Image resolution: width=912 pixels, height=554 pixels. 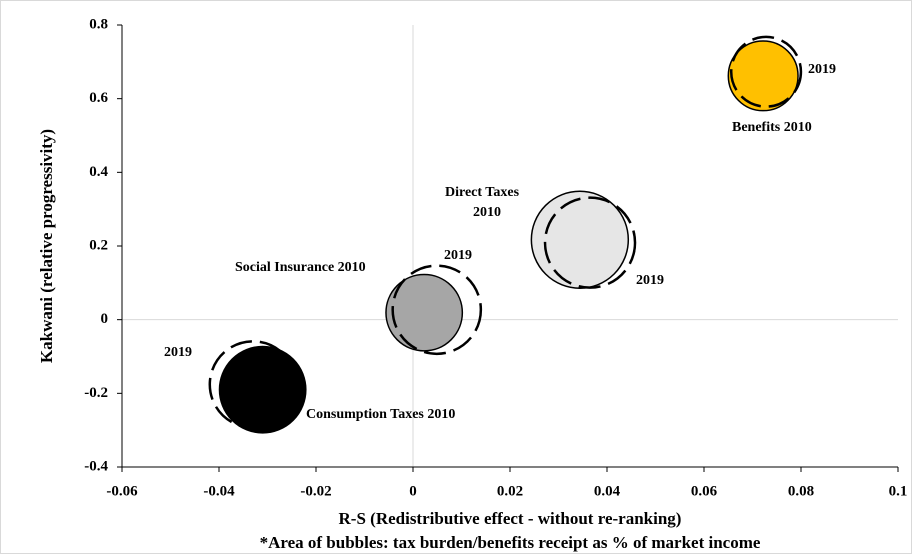 I want to click on annotation: Social Insurance 2010, so click(x=300, y=267).